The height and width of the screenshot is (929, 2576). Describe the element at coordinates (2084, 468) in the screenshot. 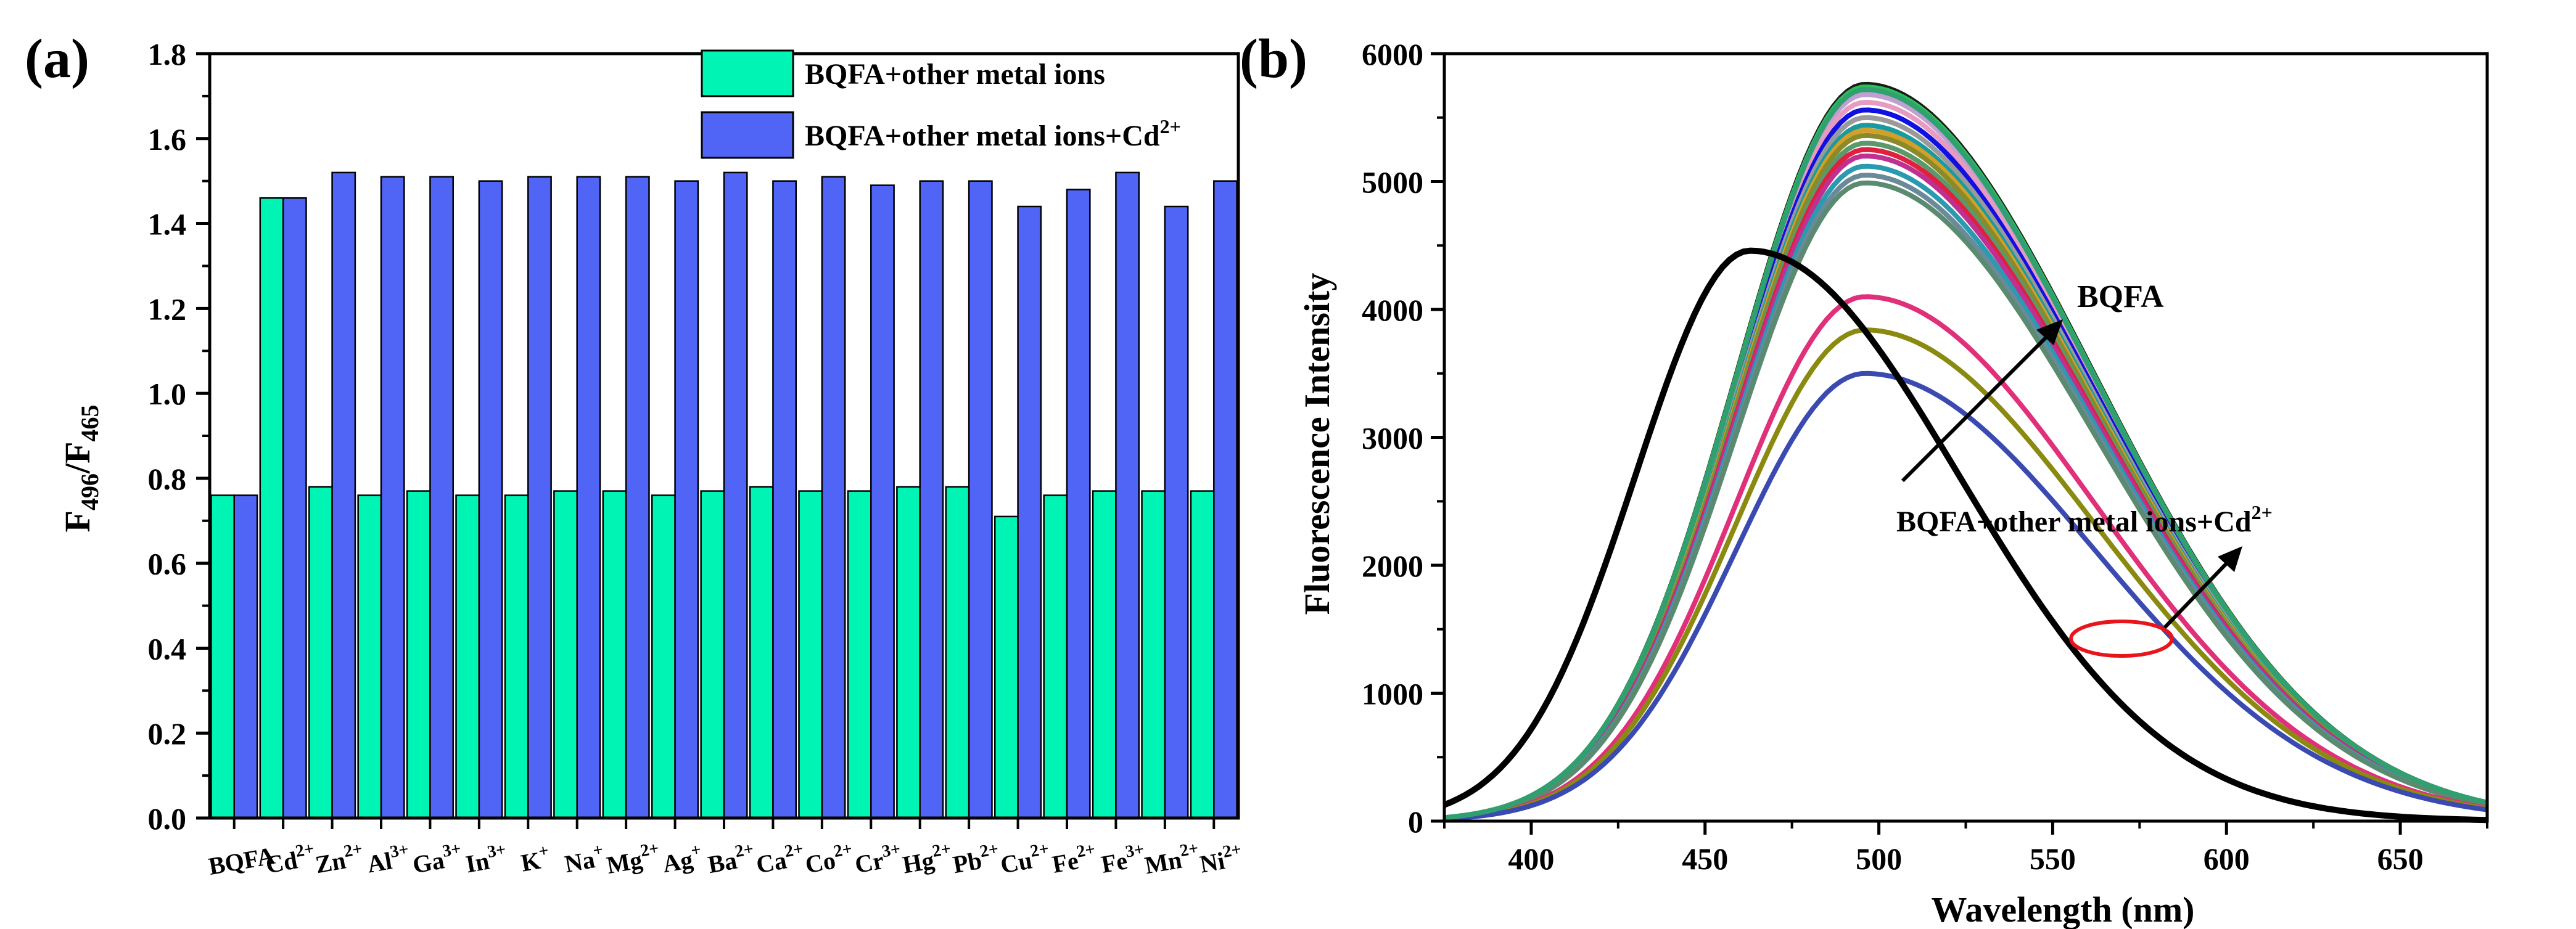

I see `line-chart-annotations: BQFA BQFA+other metal ions+Cd2+` at that location.